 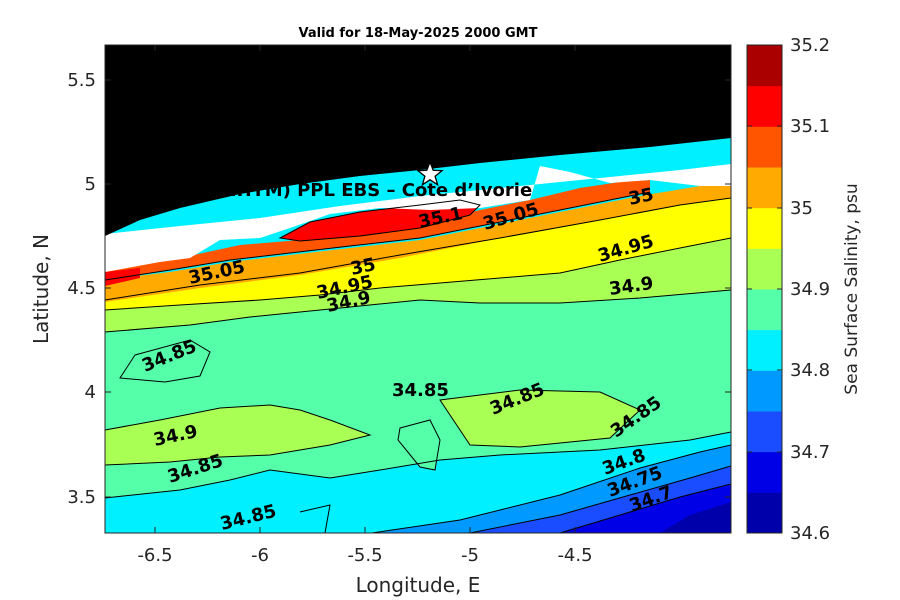 What do you see at coordinates (810, 452) in the screenshot?
I see `colorbar-tick-label: 34.7` at bounding box center [810, 452].